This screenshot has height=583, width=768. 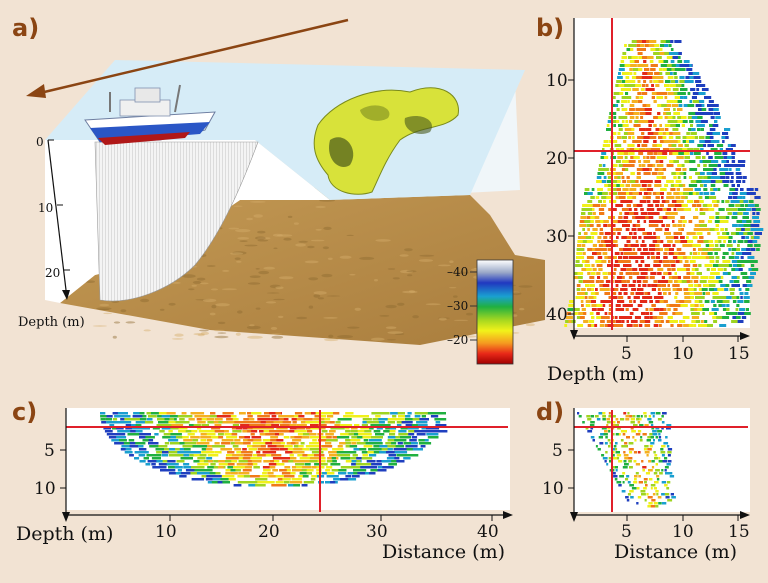 What do you see at coordinates (443, 552) in the screenshot?
I see `panel-c-xlabel: Distance (m)` at bounding box center [443, 552].